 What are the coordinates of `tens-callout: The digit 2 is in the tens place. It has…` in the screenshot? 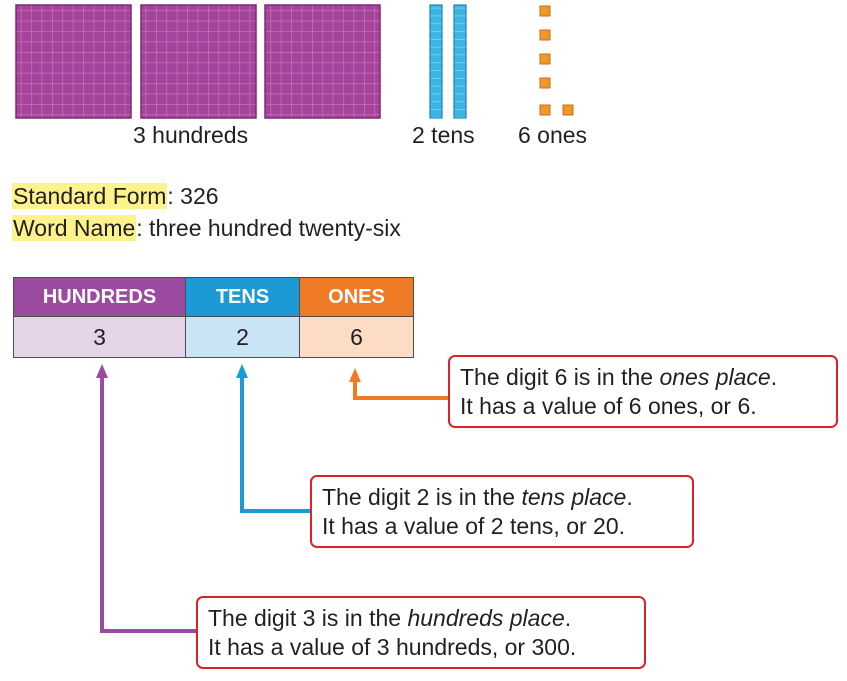 It's located at (502, 511).